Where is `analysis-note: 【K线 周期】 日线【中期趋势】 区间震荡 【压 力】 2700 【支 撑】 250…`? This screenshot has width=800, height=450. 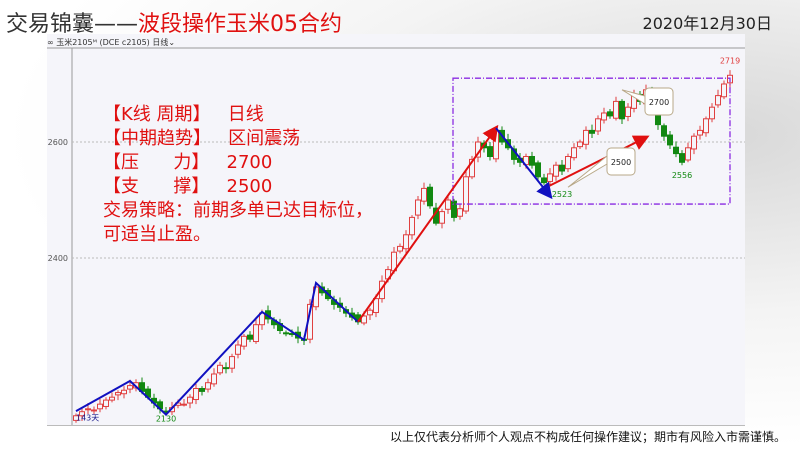 analysis-note: 【K线 周期】 日线【中期趋势】 区间震荡 【压 力】 2700 【支 撑】 250… is located at coordinates (238, 175).